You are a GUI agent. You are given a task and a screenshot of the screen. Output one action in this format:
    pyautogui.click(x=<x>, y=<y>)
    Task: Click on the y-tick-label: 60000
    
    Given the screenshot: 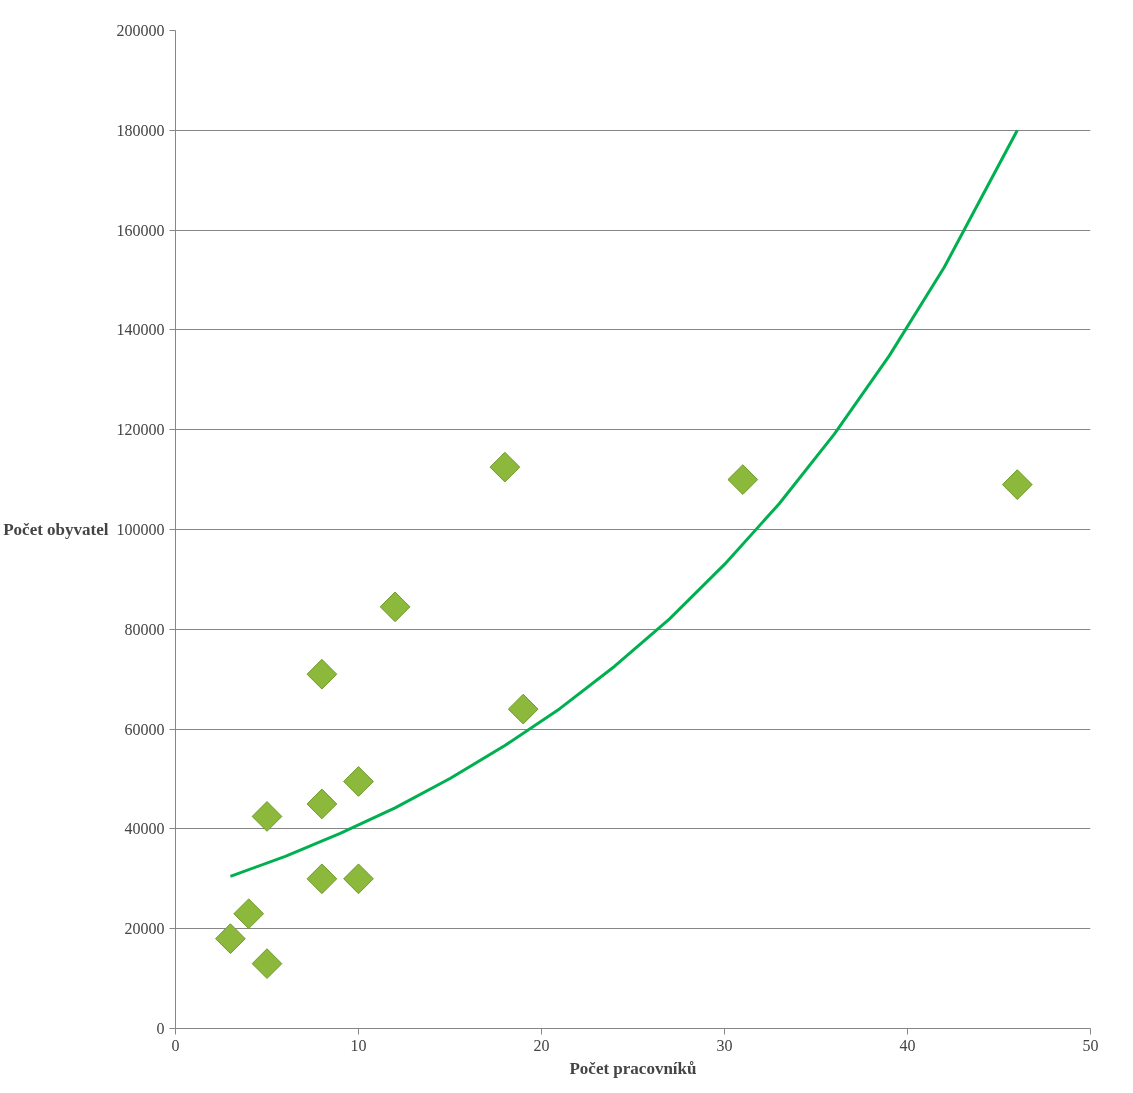 What is the action you would take?
    pyautogui.click(x=144, y=729)
    